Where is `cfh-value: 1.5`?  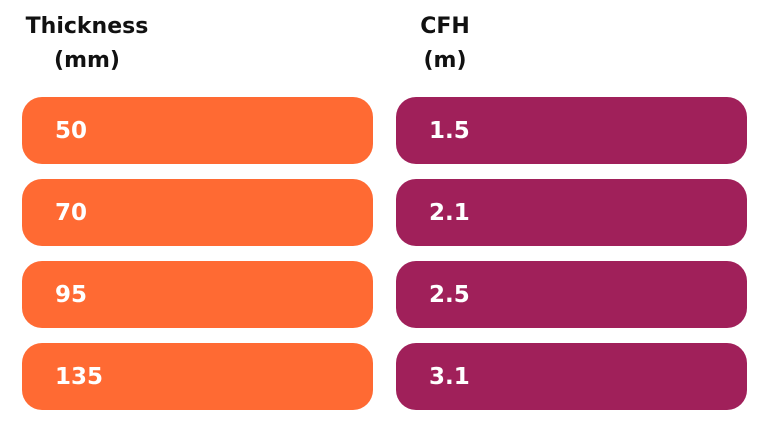
cfh-value: 1.5 is located at coordinates (449, 130).